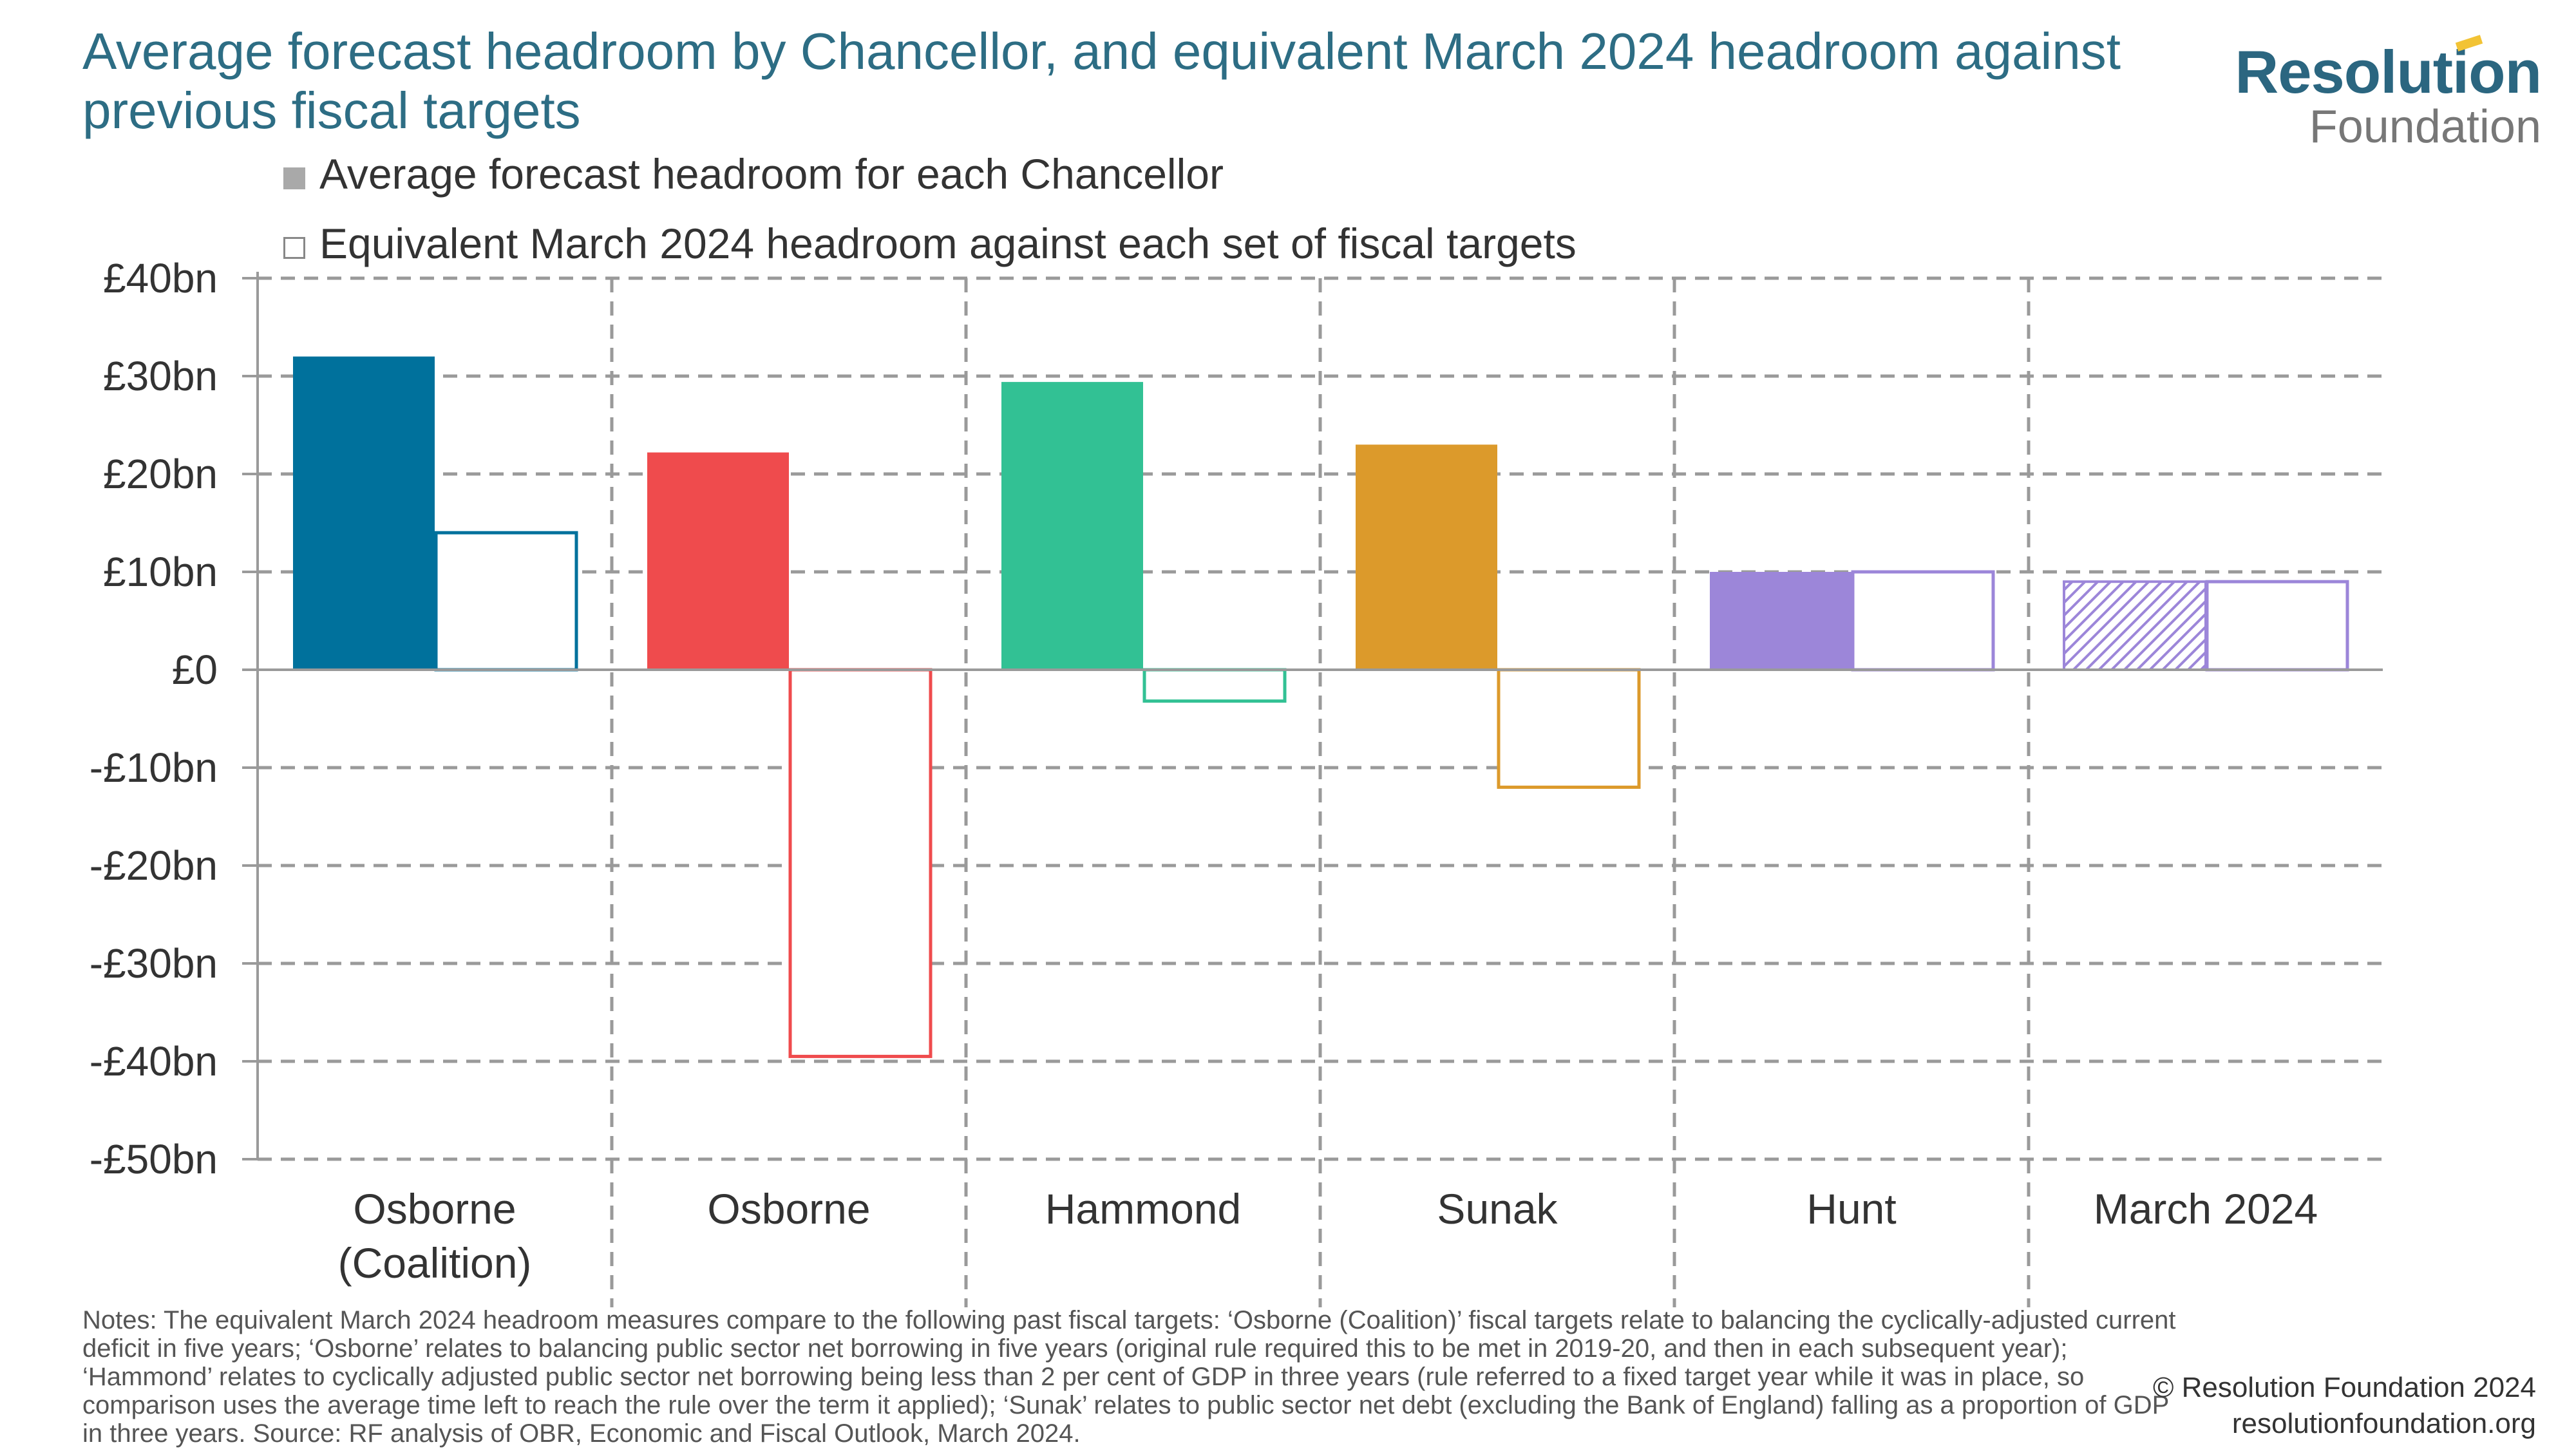 The width and height of the screenshot is (2576, 1449). Describe the element at coordinates (2383, 1423) in the screenshot. I see `website-text: resolutionfoundation.org` at that location.